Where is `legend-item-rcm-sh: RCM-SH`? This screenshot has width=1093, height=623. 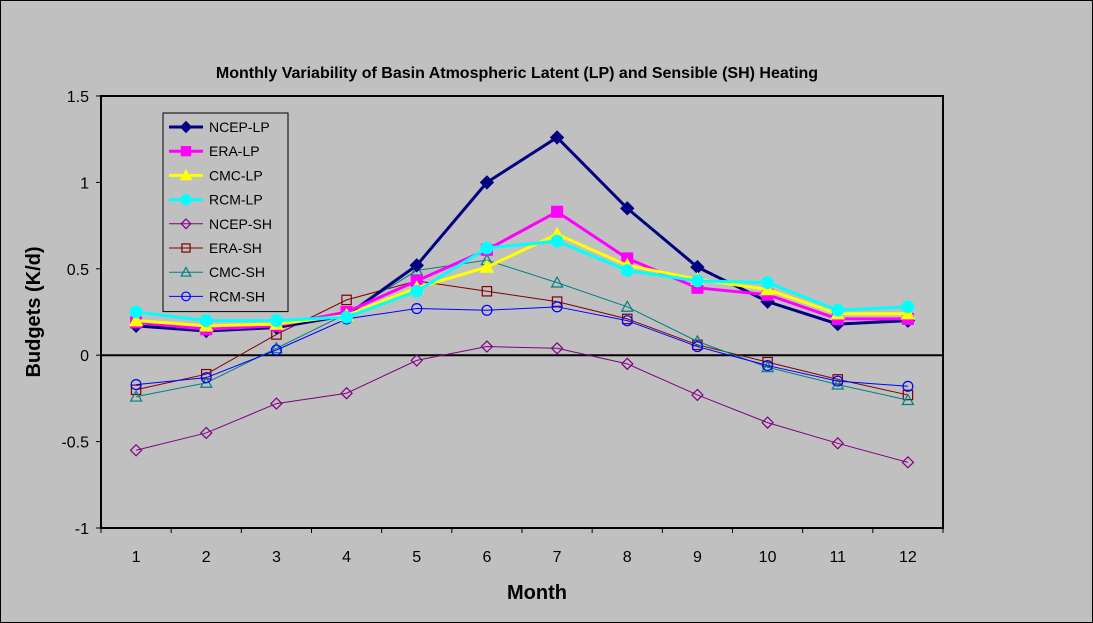 legend-item-rcm-sh: RCM-SH is located at coordinates (217, 296).